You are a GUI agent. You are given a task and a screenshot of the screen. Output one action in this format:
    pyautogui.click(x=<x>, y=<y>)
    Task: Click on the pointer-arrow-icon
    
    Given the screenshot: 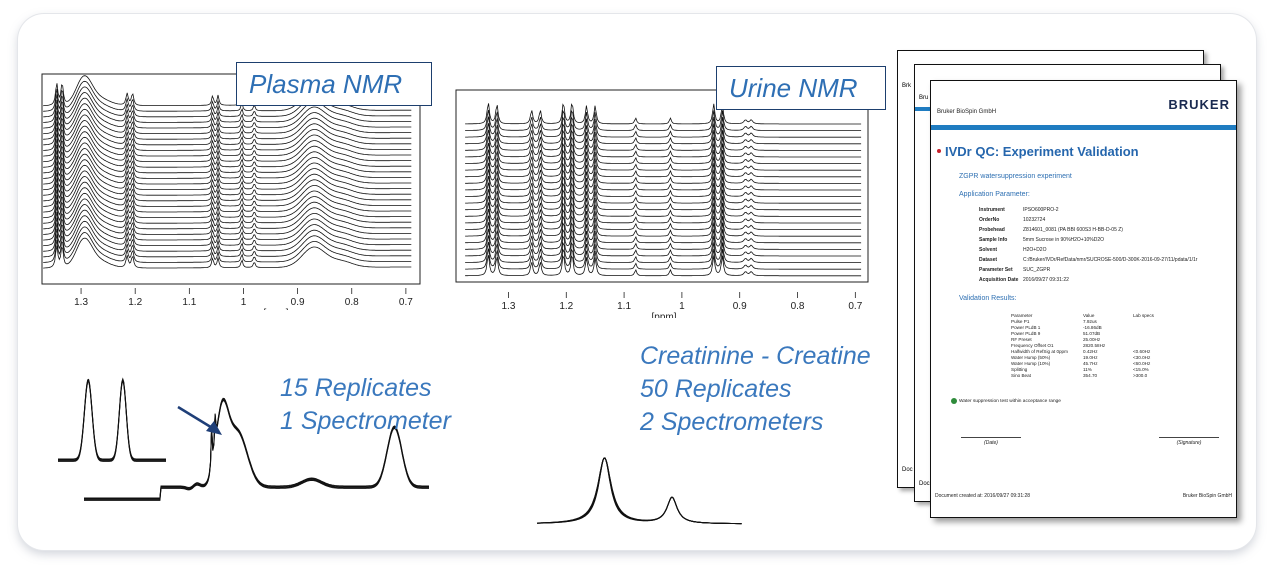 What is the action you would take?
    pyautogui.click(x=196, y=418)
    